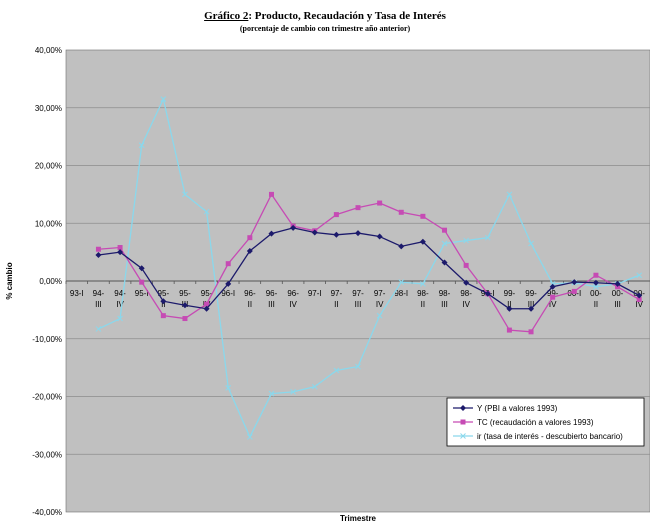 The width and height of the screenshot is (650, 523). What do you see at coordinates (401, 293) in the screenshot?
I see `x-tick-label: 98-I` at bounding box center [401, 293].